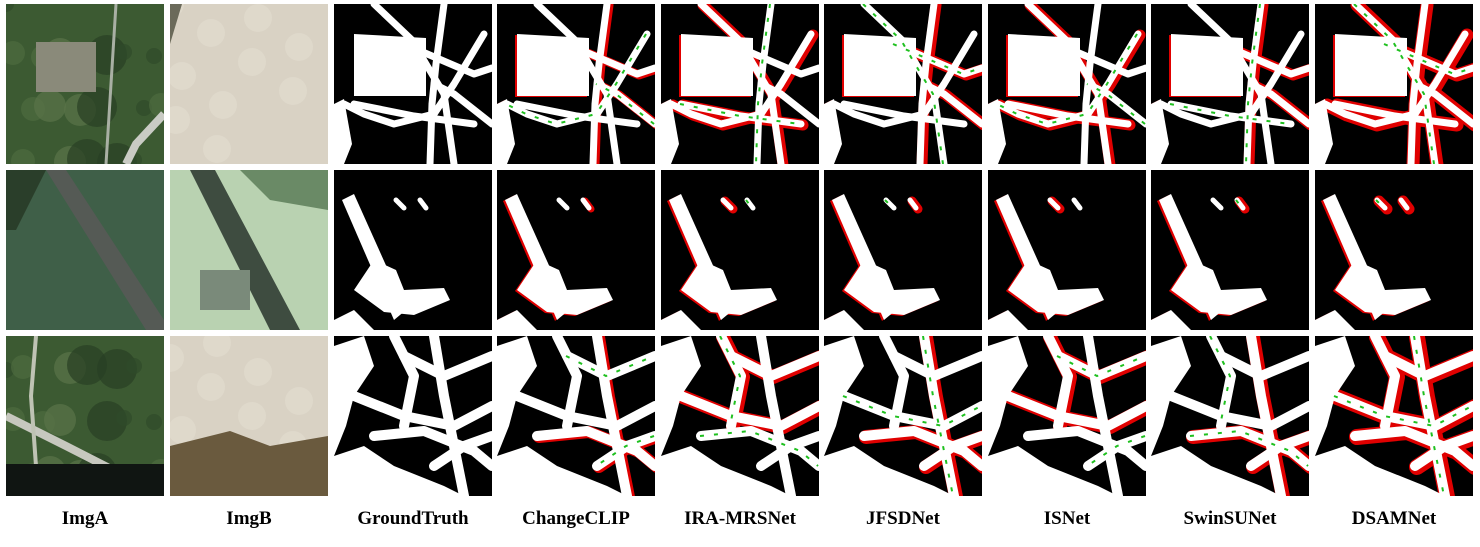 The height and width of the screenshot is (547, 1480). Describe the element at coordinates (284, 190) in the screenshot. I see `field` at that location.